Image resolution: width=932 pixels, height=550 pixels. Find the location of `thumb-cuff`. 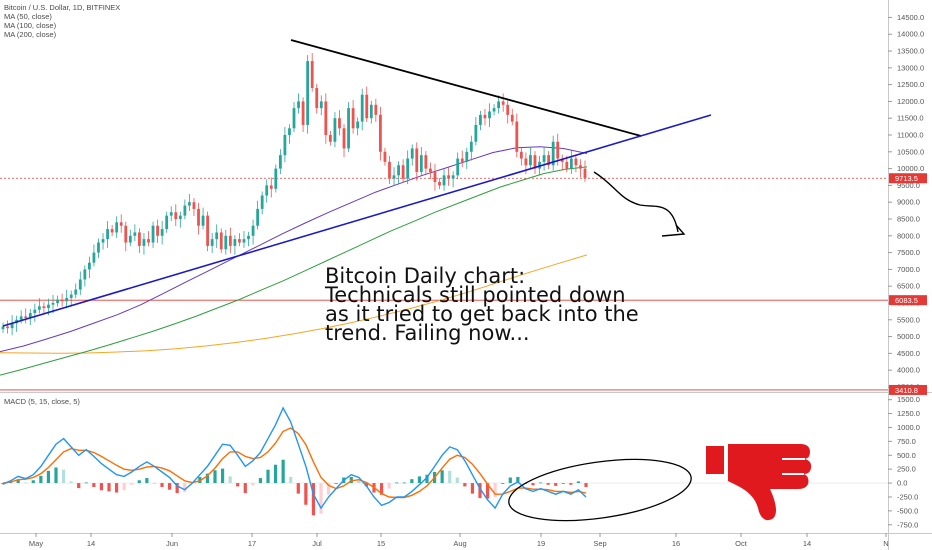

thumb-cuff is located at coordinates (715, 460).